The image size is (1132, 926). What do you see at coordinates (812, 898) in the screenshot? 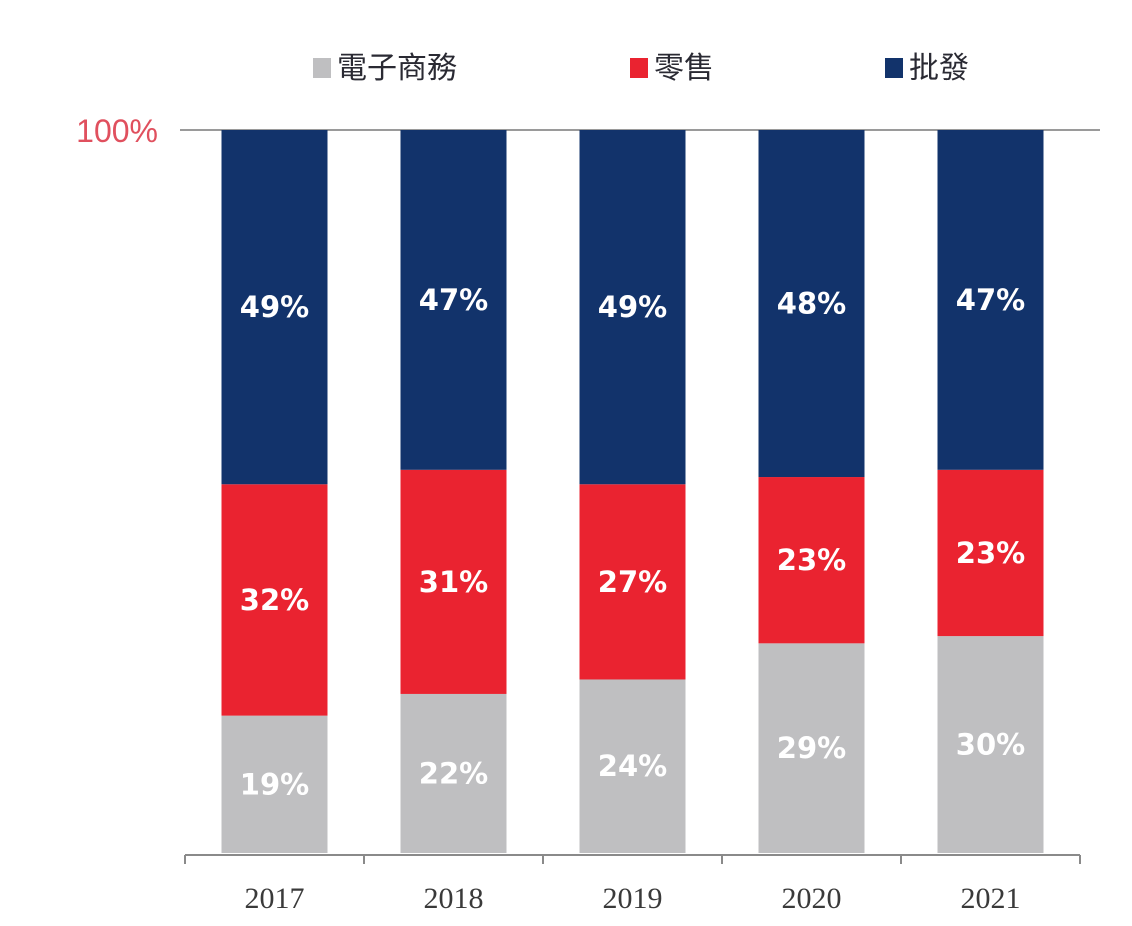
I see `x-tick-label-2020: 2020` at bounding box center [812, 898].